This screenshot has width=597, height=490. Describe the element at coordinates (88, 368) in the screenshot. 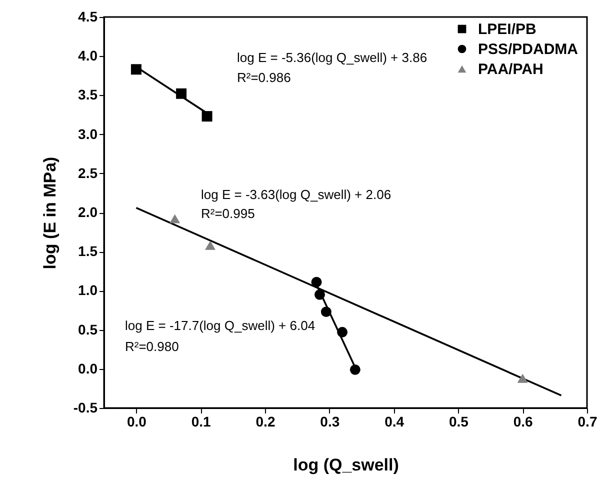

I see `y-tick-label: 0.0` at that location.